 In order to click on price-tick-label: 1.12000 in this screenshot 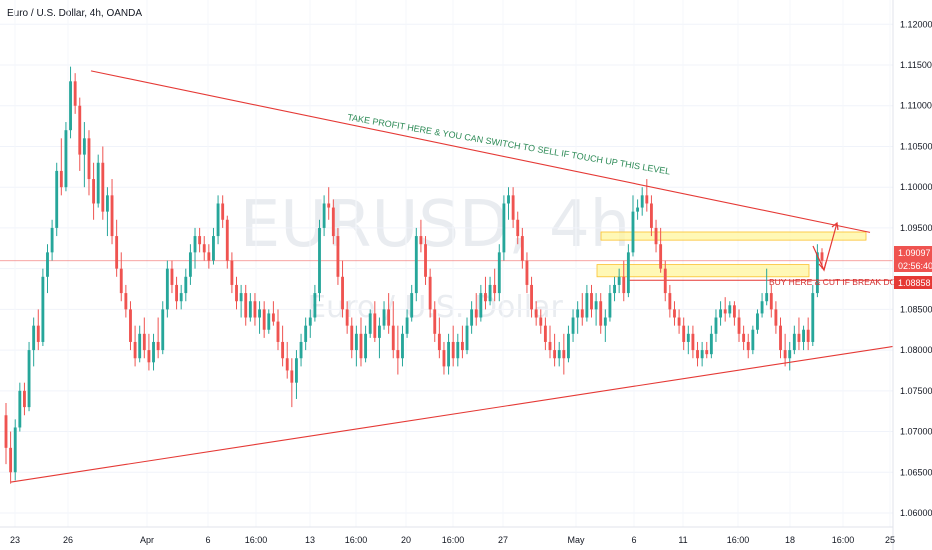, I will do `click(916, 24)`.